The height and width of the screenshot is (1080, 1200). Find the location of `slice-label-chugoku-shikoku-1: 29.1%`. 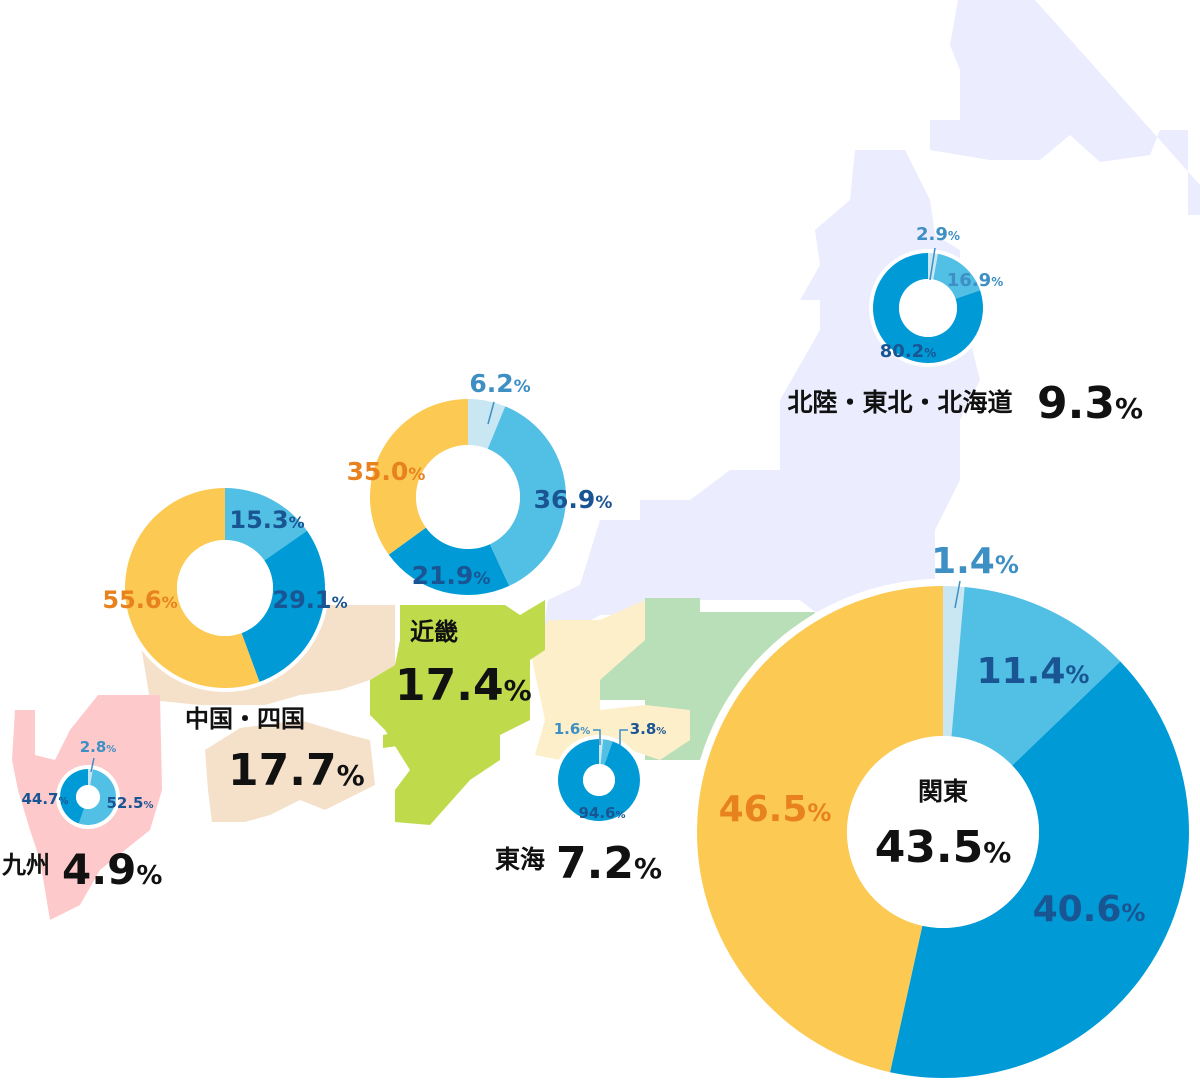

slice-label-chugoku-shikoku-1: 29.1% is located at coordinates (309, 600).